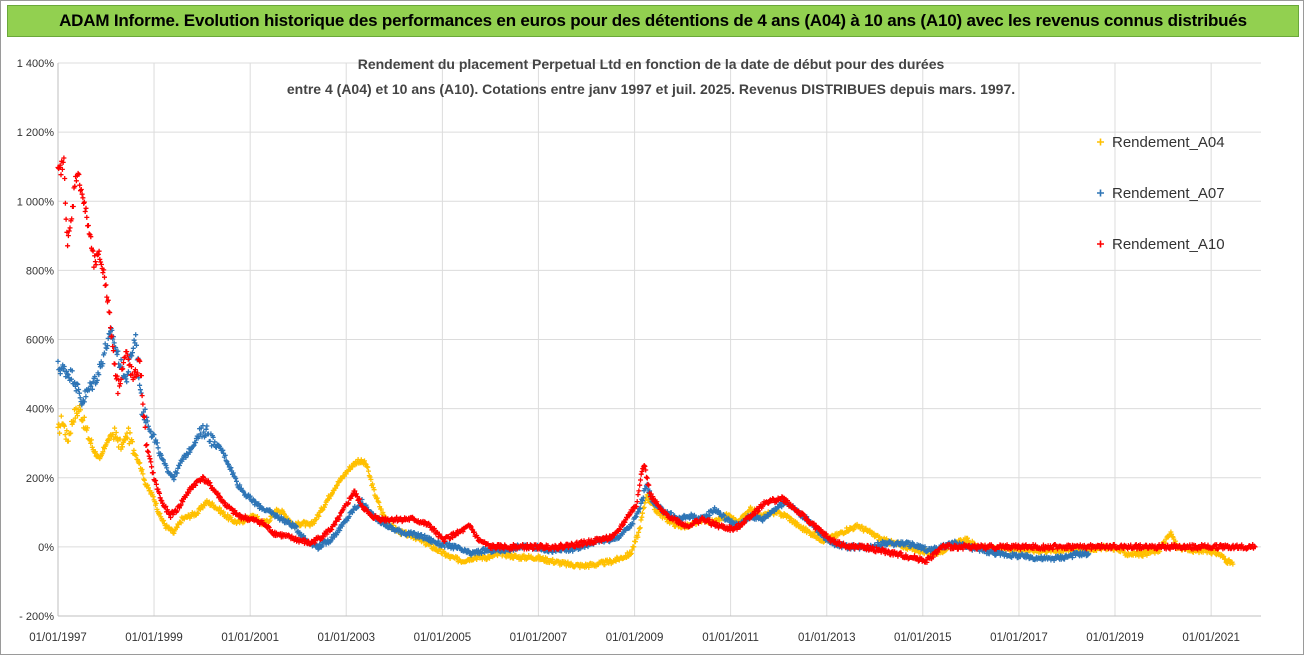 This screenshot has width=1304, height=655. What do you see at coordinates (1168, 244) in the screenshot?
I see `legend-label: Rendement_A10` at bounding box center [1168, 244].